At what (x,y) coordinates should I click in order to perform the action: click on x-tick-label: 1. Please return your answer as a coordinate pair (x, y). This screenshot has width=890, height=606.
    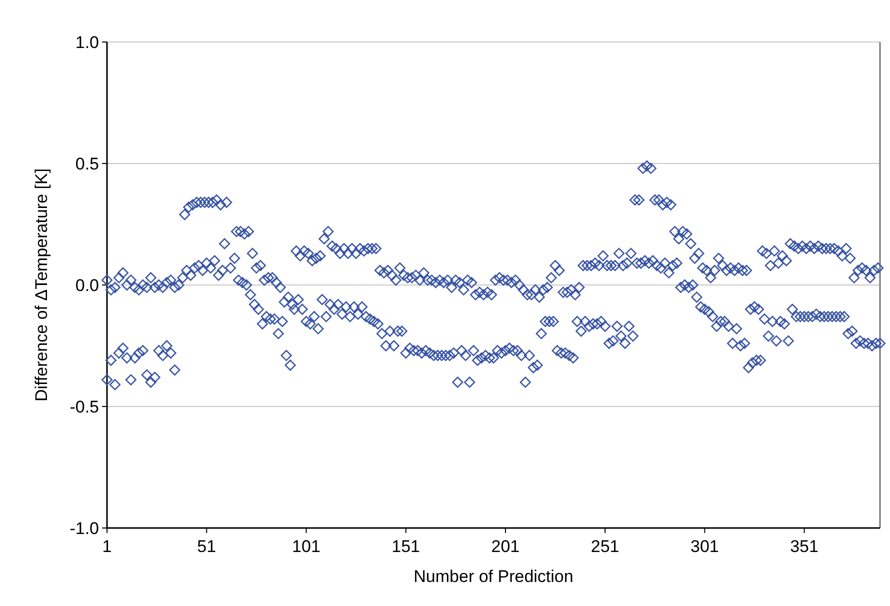
    Looking at the image, I should click on (107, 546).